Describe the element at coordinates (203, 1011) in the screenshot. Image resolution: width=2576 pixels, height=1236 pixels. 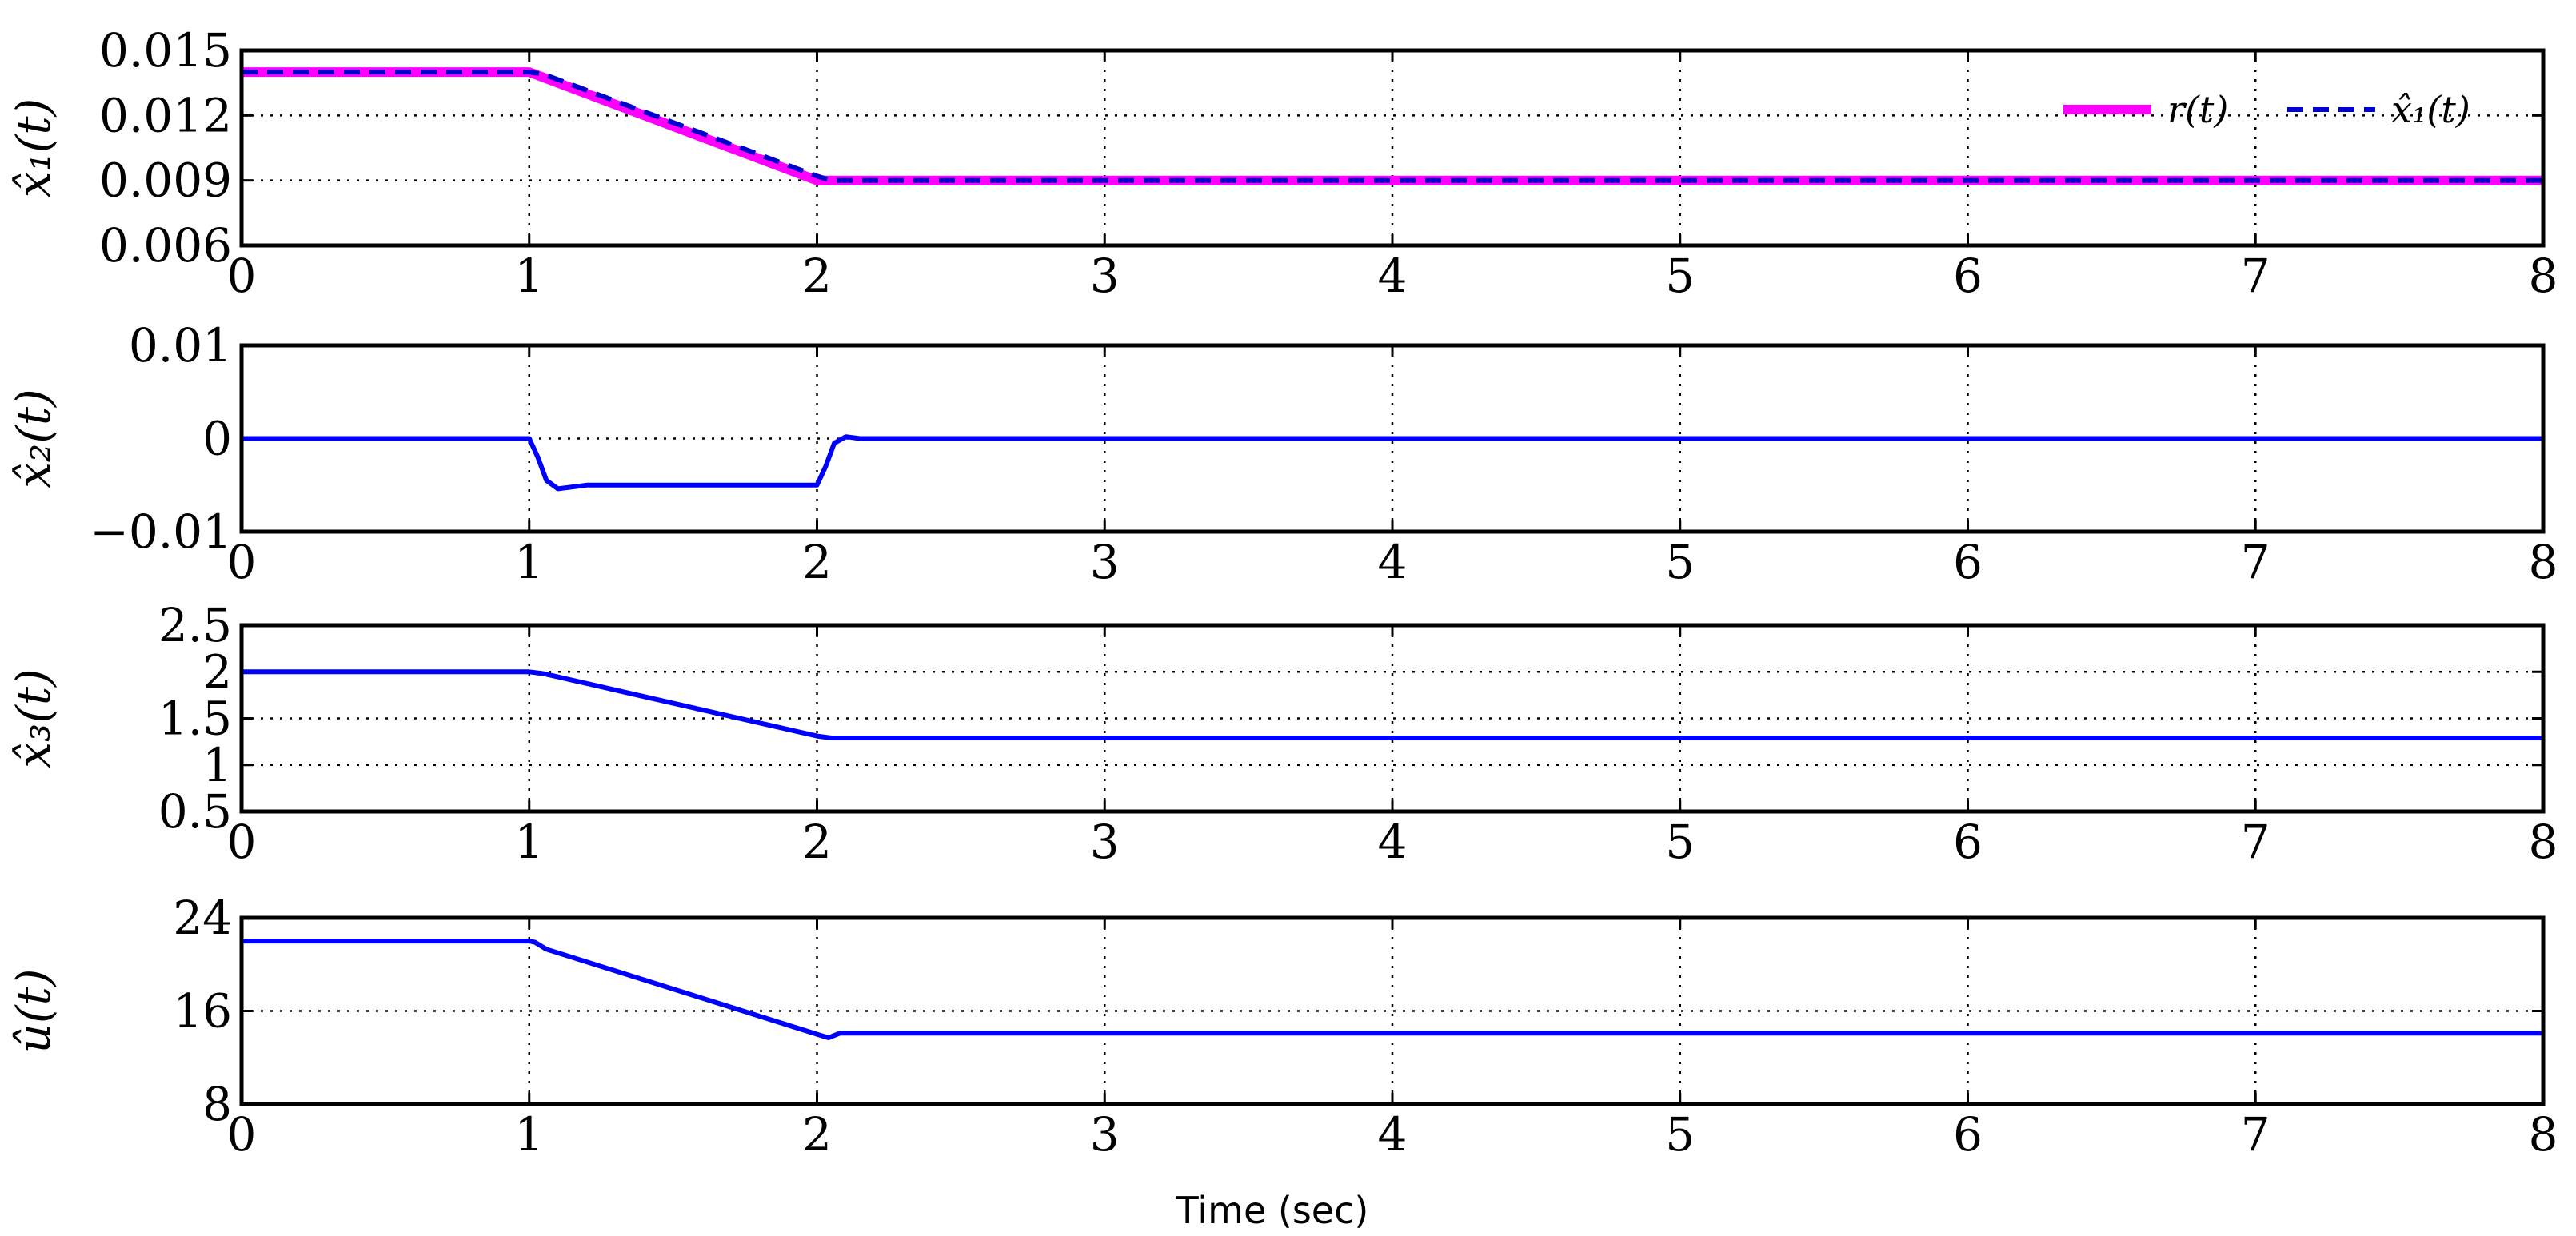
I see `y-tick-label: 16` at that location.